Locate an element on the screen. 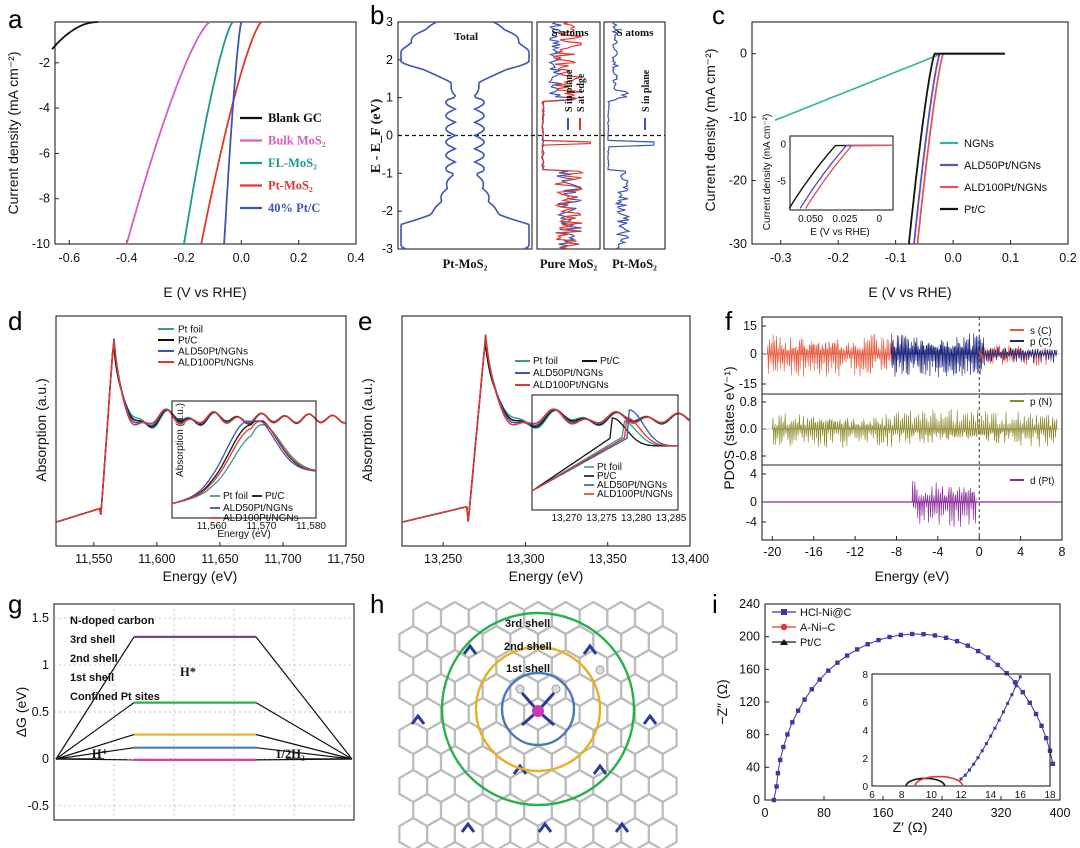 The image size is (1080, 848). x-tick-label: -0.3 is located at coordinates (781, 258).